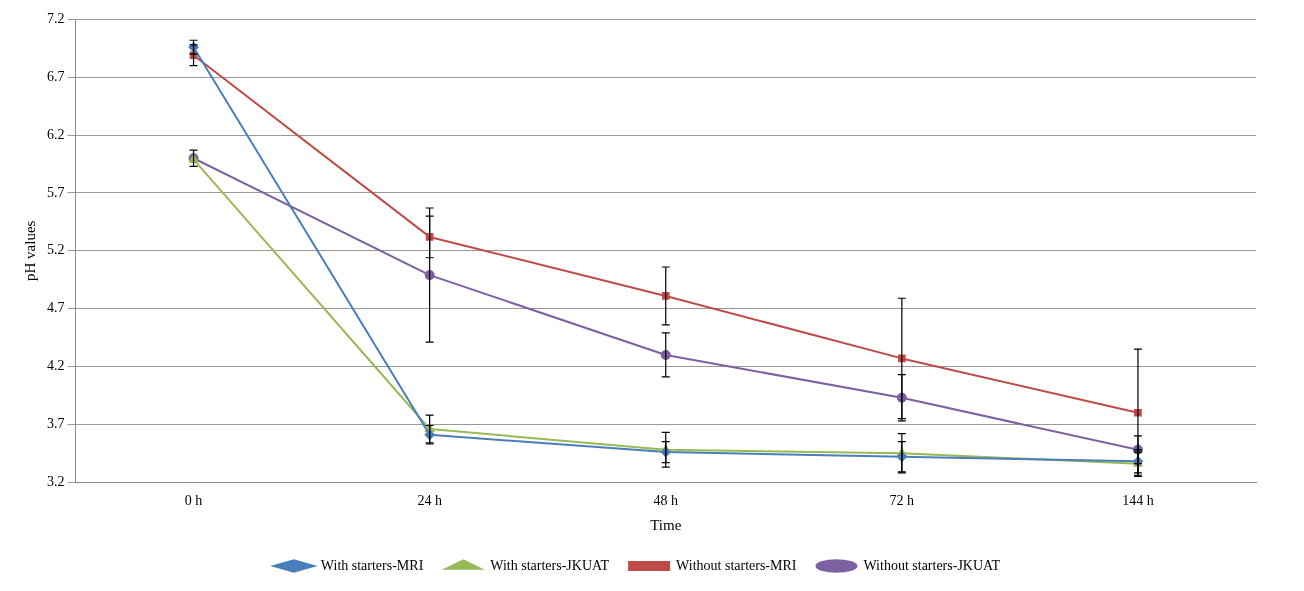 Image resolution: width=1304 pixels, height=591 pixels. Describe the element at coordinates (429, 501) in the screenshot. I see `x-tick-label: 24 h` at that location.